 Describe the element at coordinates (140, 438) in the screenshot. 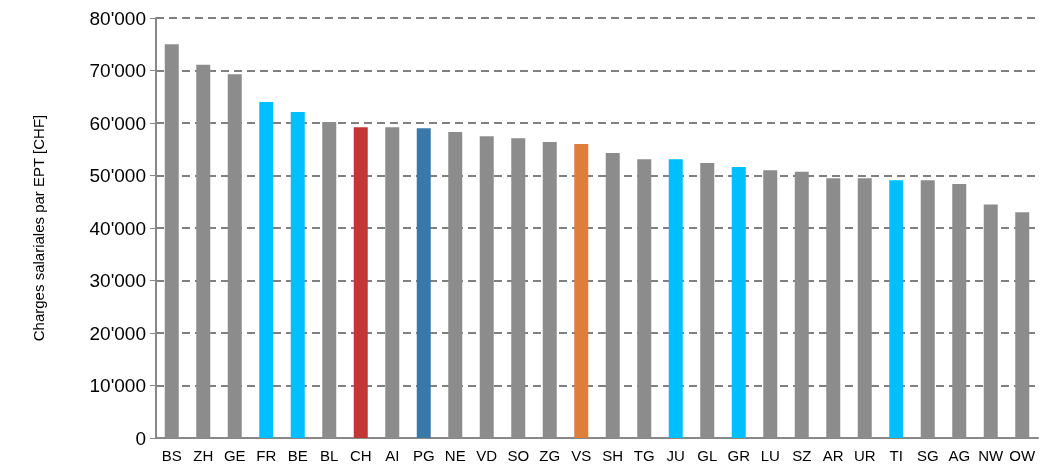

I see `y-tick-label: 0` at that location.